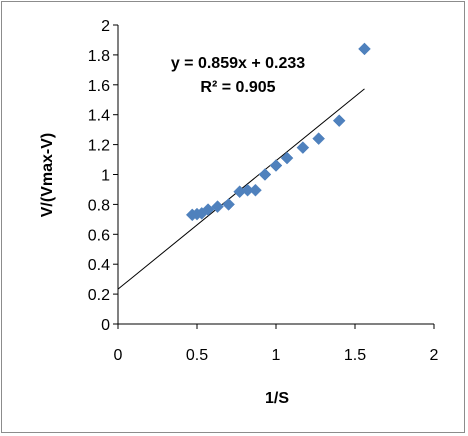  Describe the element at coordinates (118, 355) in the screenshot. I see `x-tick-label: 0` at that location.